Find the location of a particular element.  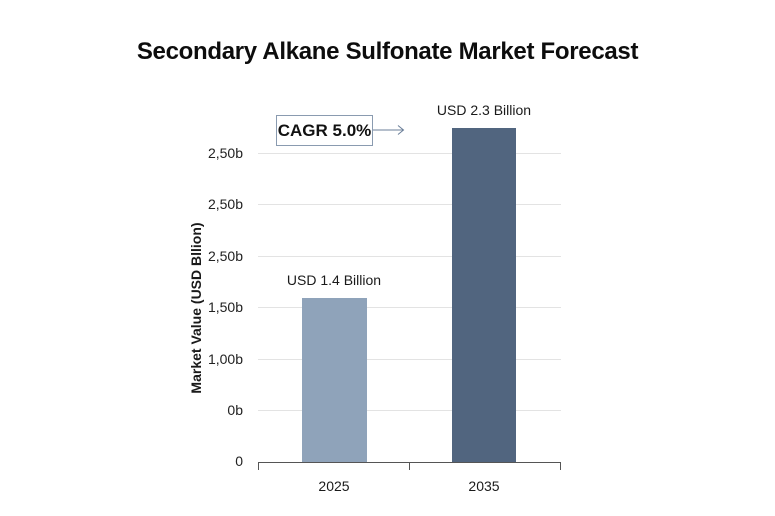

y-axis-label: Market Value (USD Bllion) is located at coordinates (196, 308).